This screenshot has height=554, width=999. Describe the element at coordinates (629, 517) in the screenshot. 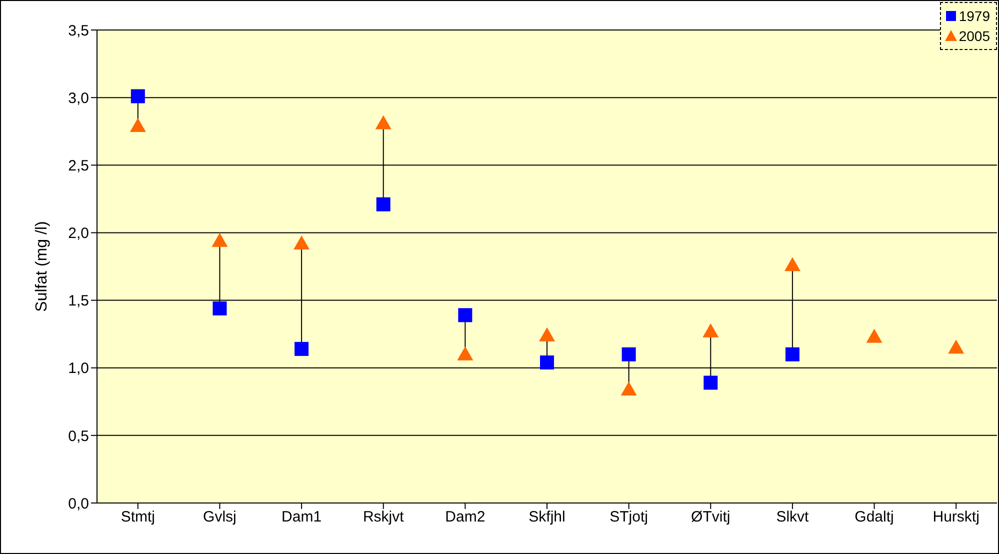

I see `x-tick-label: STjotj` at that location.